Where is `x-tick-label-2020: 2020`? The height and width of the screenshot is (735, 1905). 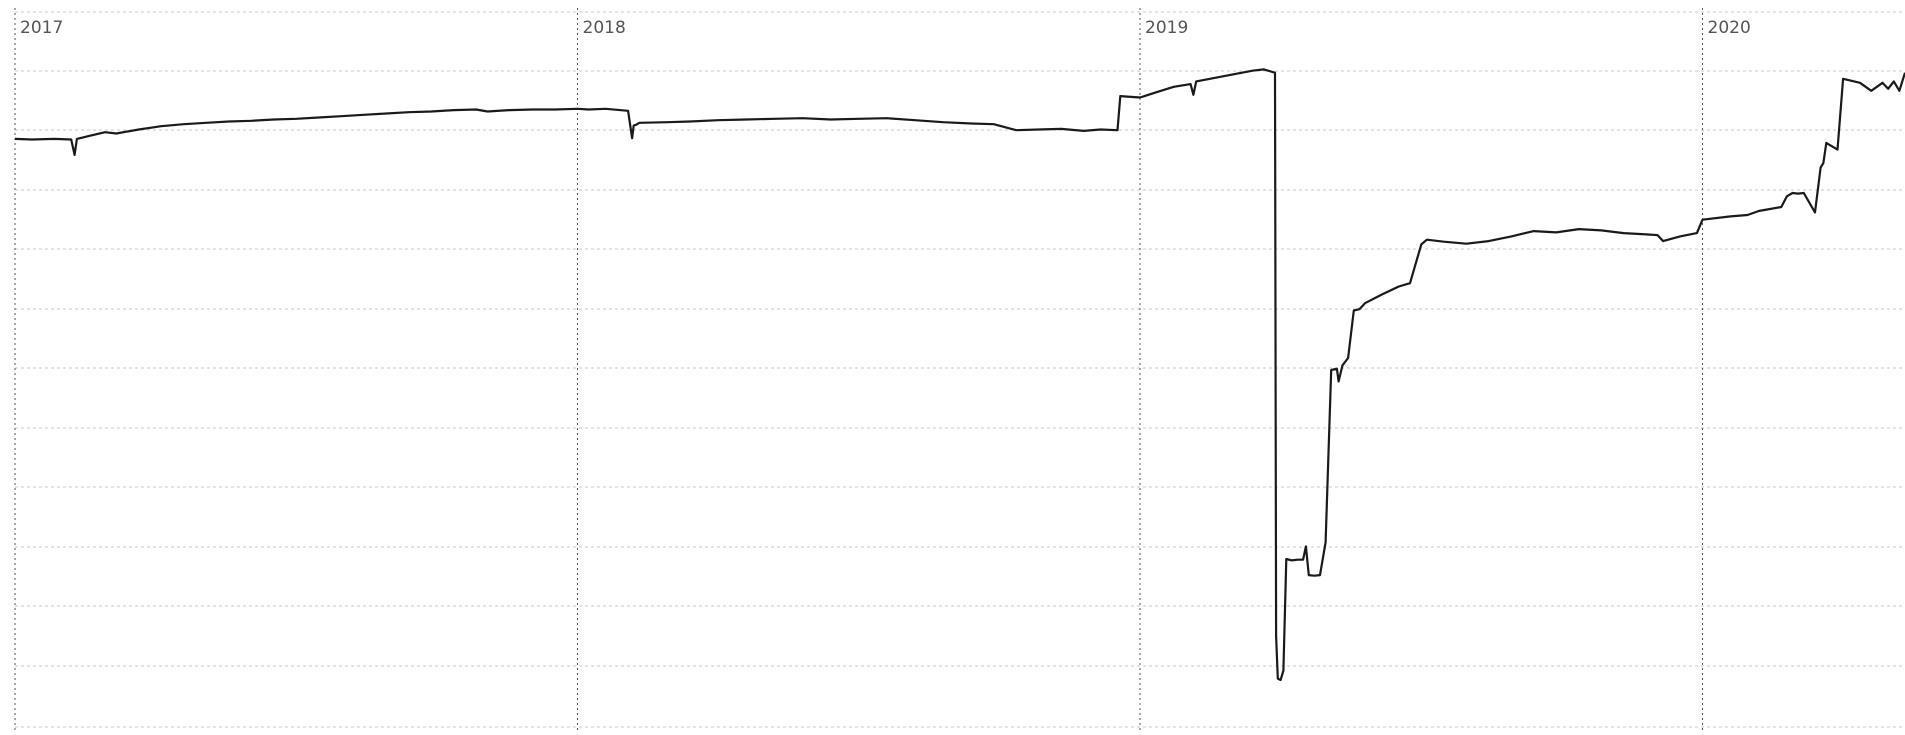
x-tick-label-2020: 2020 is located at coordinates (1729, 28).